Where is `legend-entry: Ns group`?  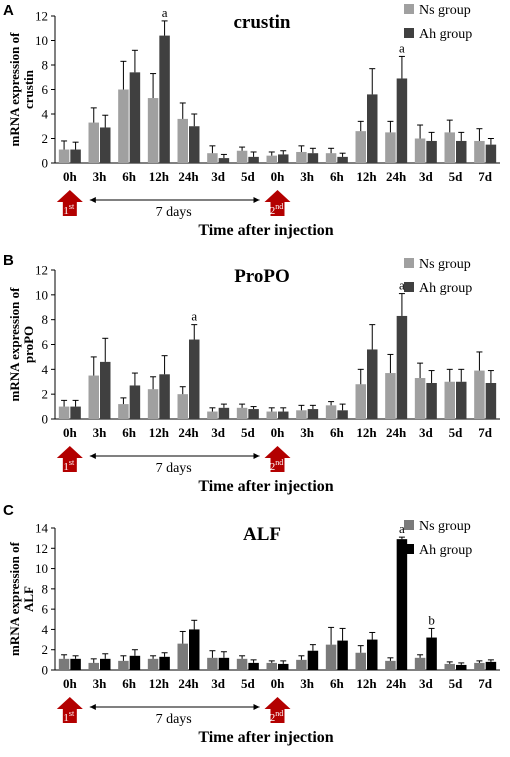 legend-entry: Ns group is located at coordinates (445, 264).